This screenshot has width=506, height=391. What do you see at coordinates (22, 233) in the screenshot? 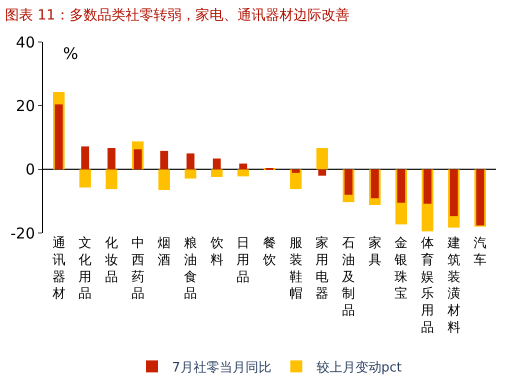
I see `y-tick-label: -20` at bounding box center [22, 233].